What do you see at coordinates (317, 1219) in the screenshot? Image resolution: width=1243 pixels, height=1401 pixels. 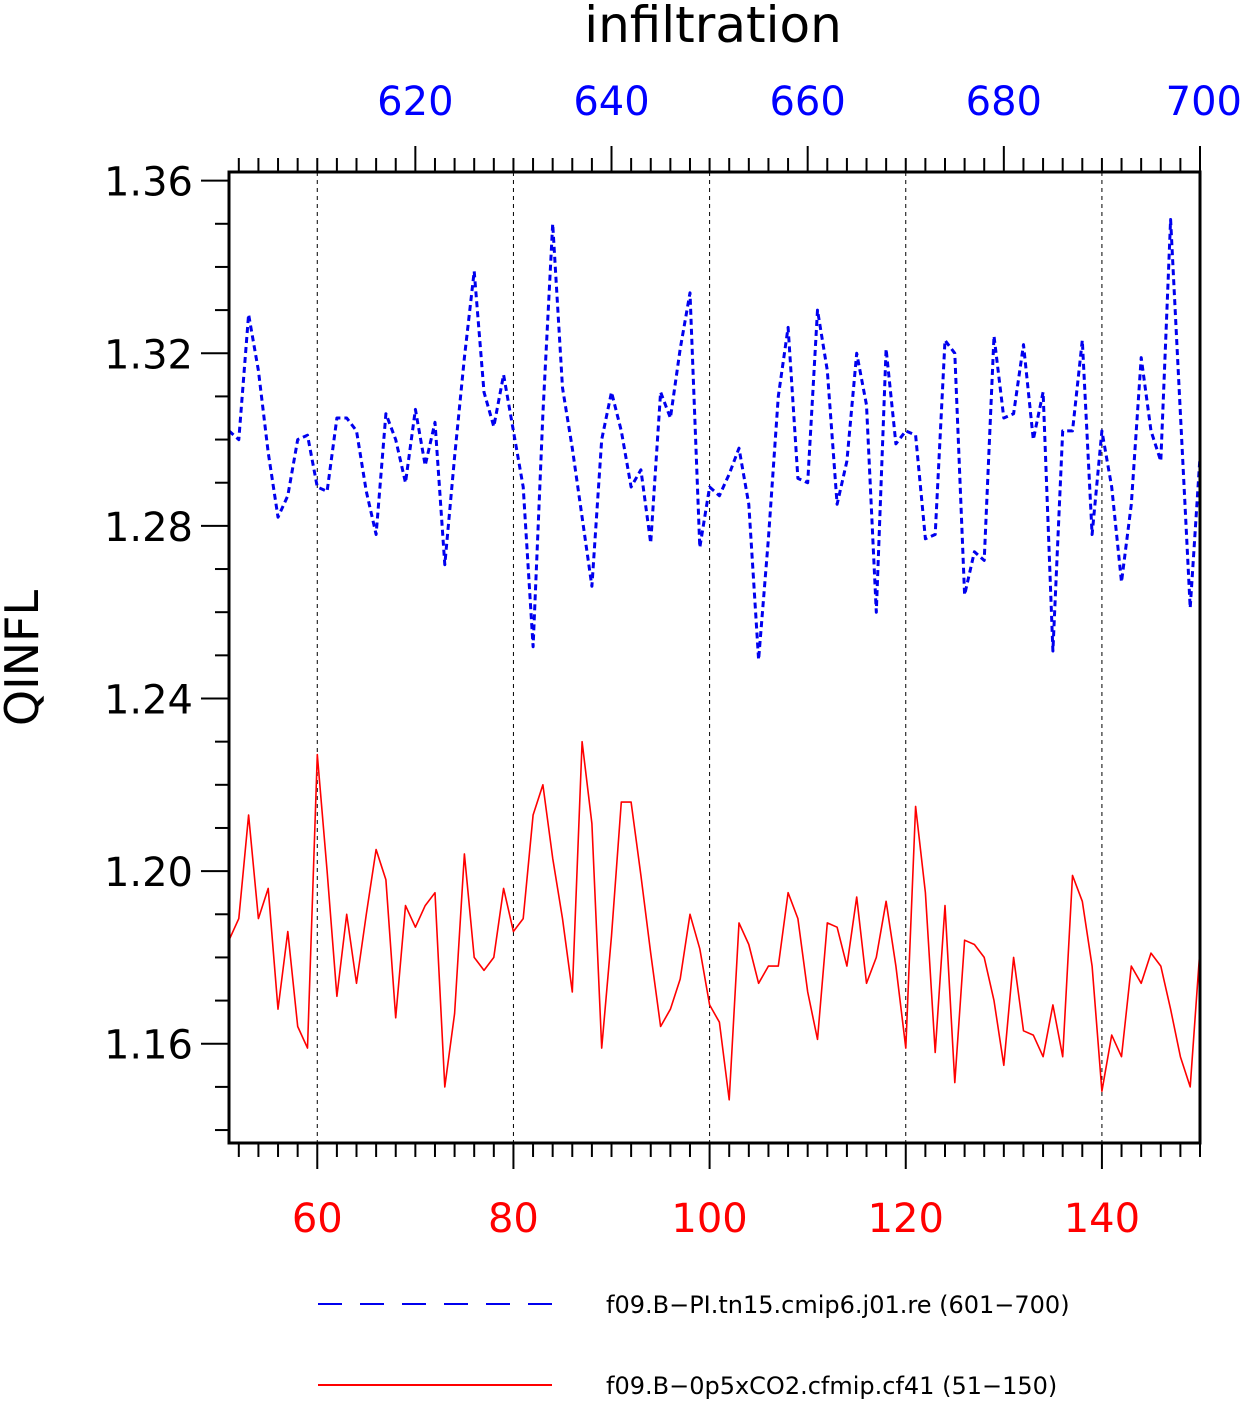 I see `bottom-tick-label: 60` at bounding box center [317, 1219].